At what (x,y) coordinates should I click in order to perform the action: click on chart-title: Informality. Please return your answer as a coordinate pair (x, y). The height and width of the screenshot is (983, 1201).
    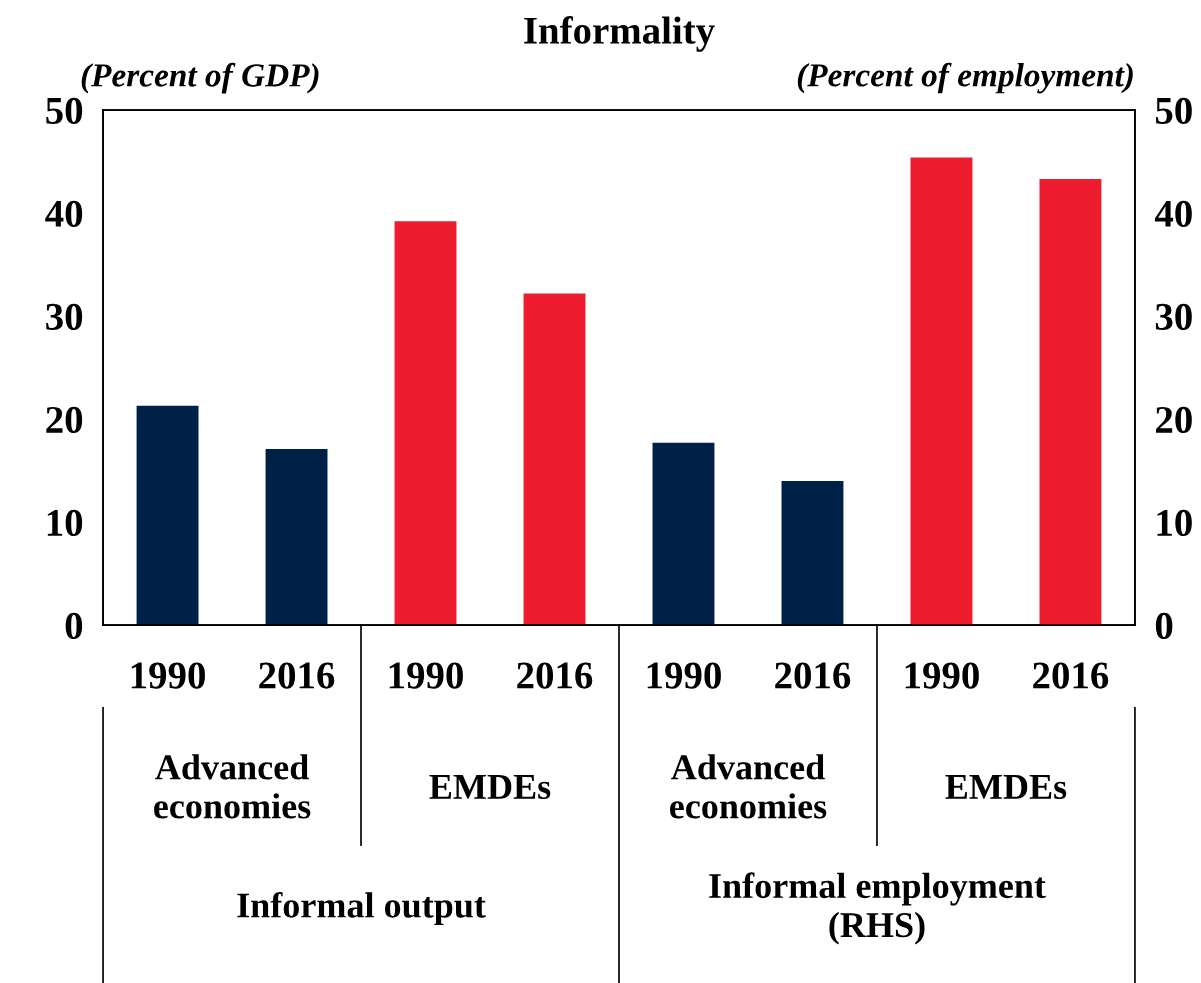
    Looking at the image, I should click on (619, 34).